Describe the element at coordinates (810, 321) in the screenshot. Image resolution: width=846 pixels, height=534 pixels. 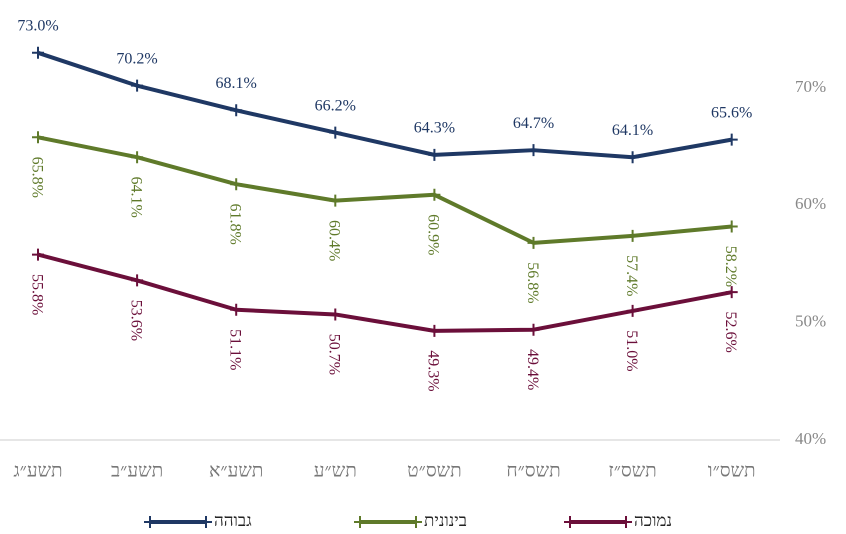
I see `y-tick-label: 50%` at that location.